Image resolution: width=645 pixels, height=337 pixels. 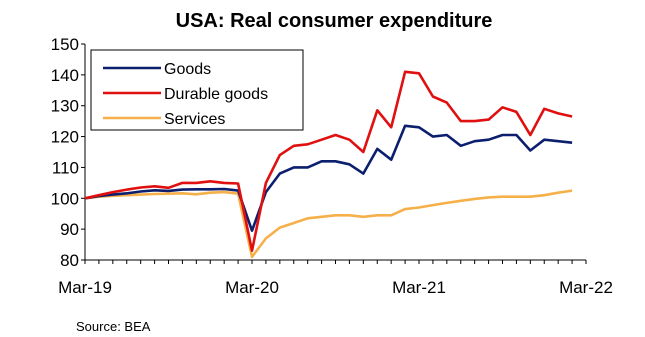 What do you see at coordinates (69, 229) in the screenshot?
I see `y-tick-label: 90` at bounding box center [69, 229].